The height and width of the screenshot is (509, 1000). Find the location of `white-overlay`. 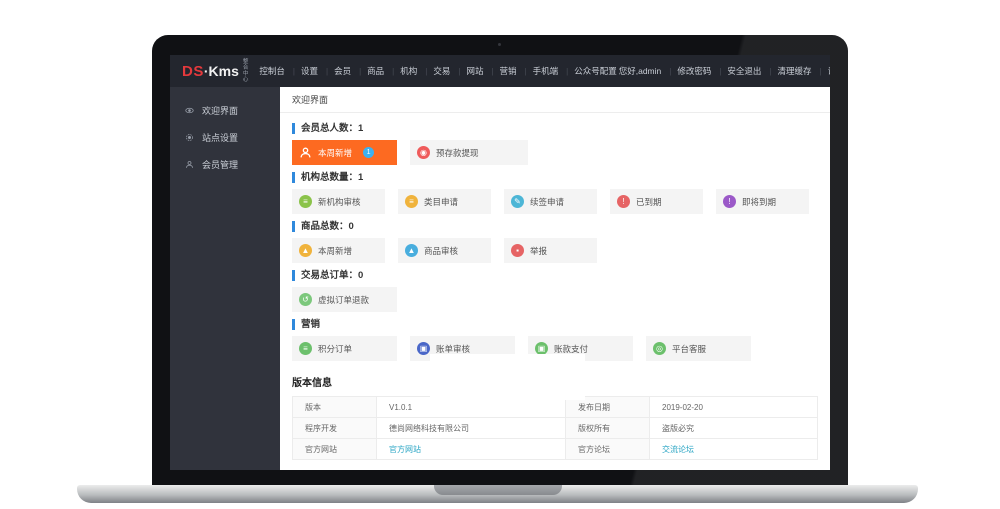

white-overlay is located at coordinates (507, 377).